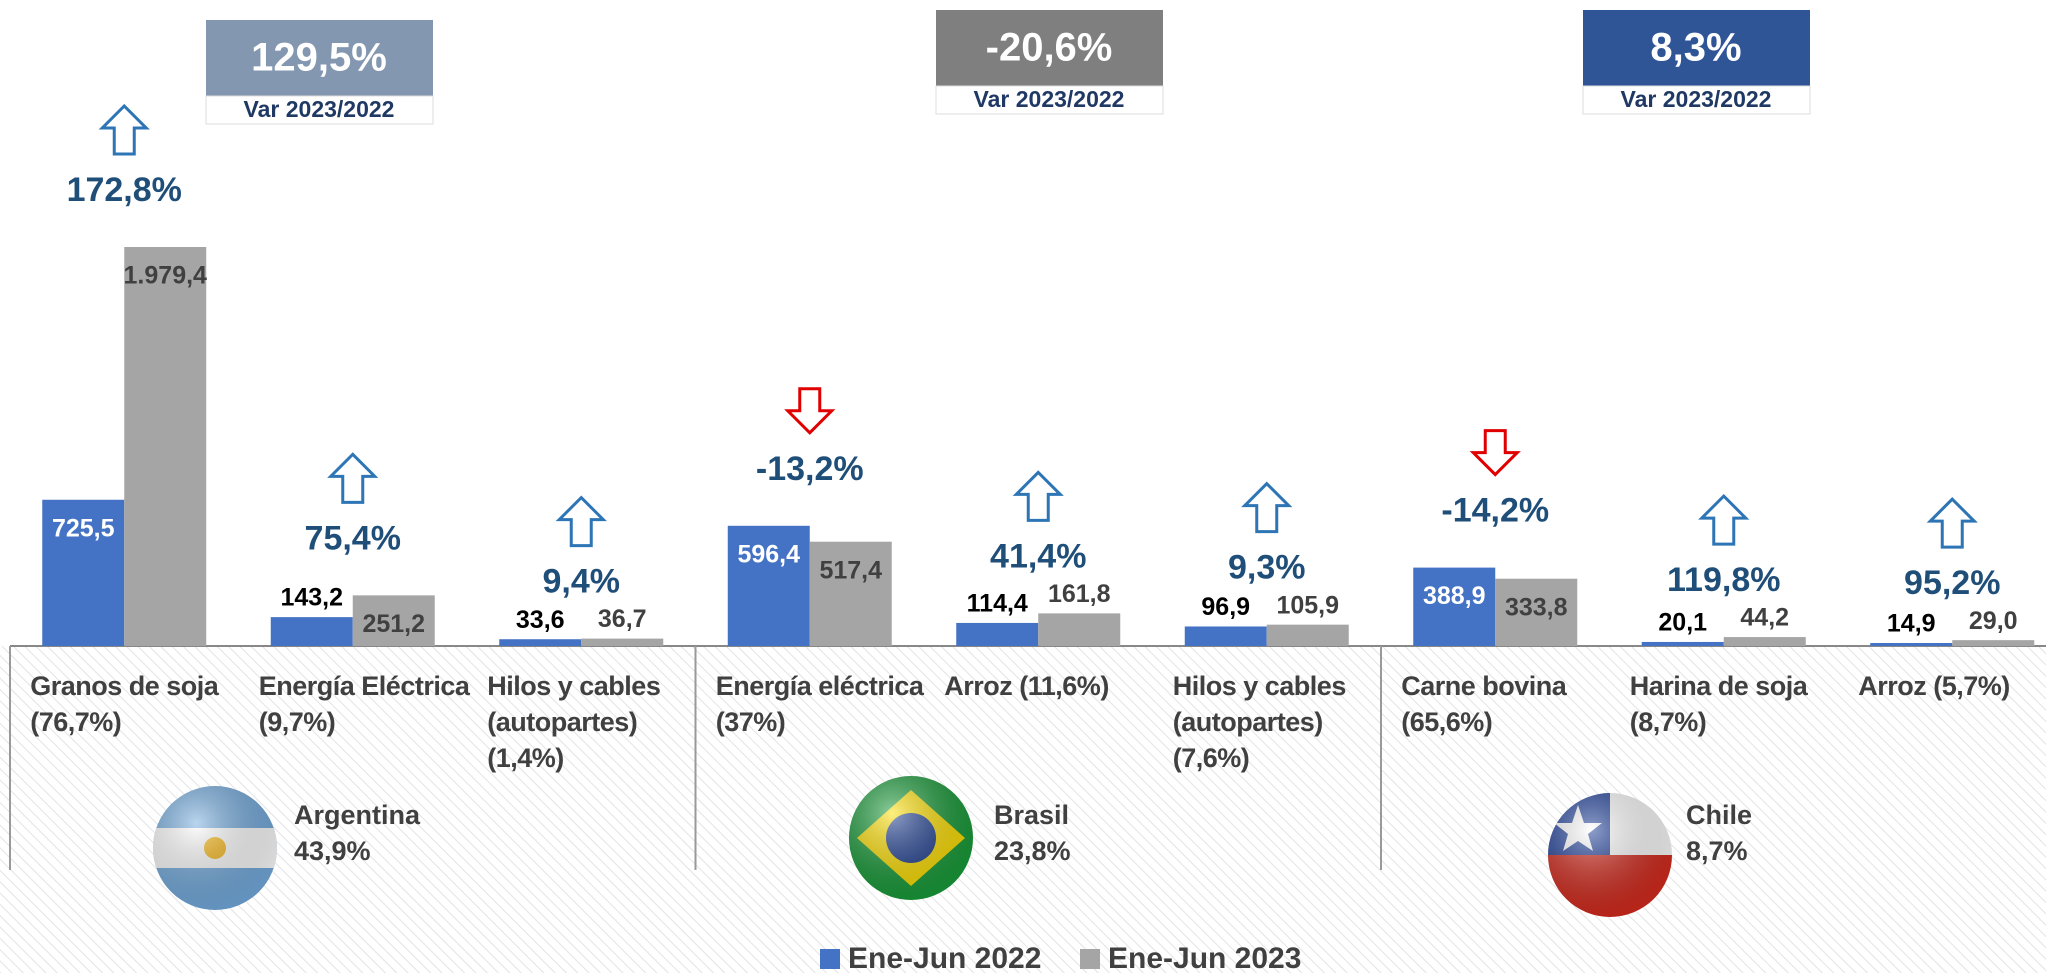 This screenshot has height=973, width=2046. Describe the element at coordinates (1723, 580) in the screenshot. I see `change-label: 119,8%` at that location.